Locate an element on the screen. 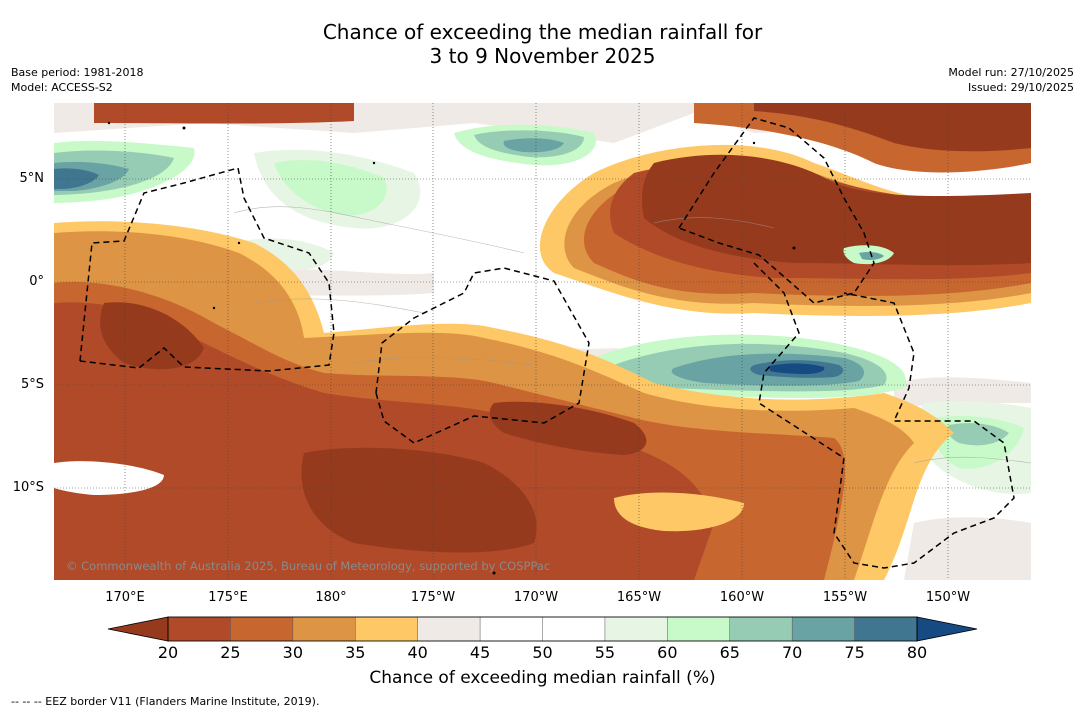 The height and width of the screenshot is (713, 1085). colorbar-tick-label: 30 is located at coordinates (292, 652).